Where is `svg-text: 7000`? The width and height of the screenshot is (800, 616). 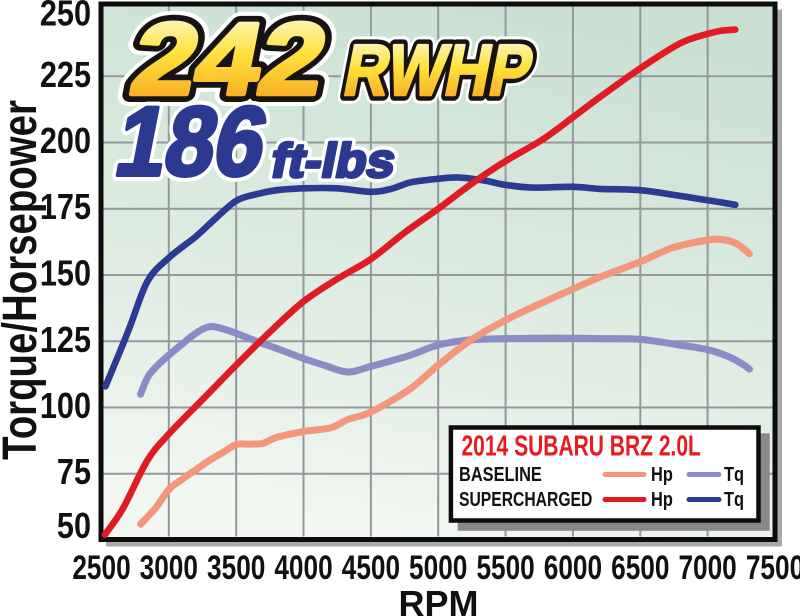
svg-text: 7000 is located at coordinates (707, 567).